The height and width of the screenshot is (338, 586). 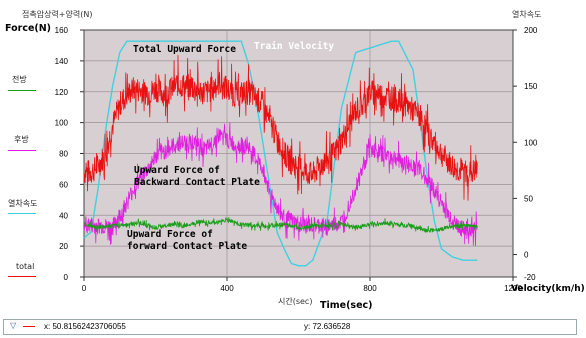 I want to click on y2-tick-label: 200, so click(x=531, y=30).